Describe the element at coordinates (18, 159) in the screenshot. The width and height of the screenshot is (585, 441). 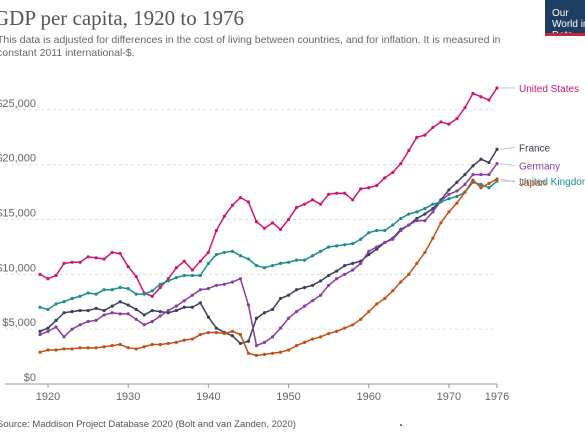
I see `y-tick-label: $20,000` at that location.